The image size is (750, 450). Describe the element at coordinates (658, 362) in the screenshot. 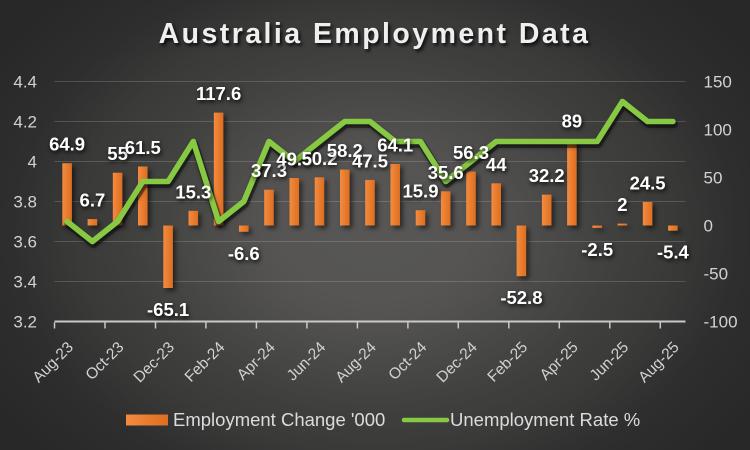

I see `svg-text: Aug-25` at that location.